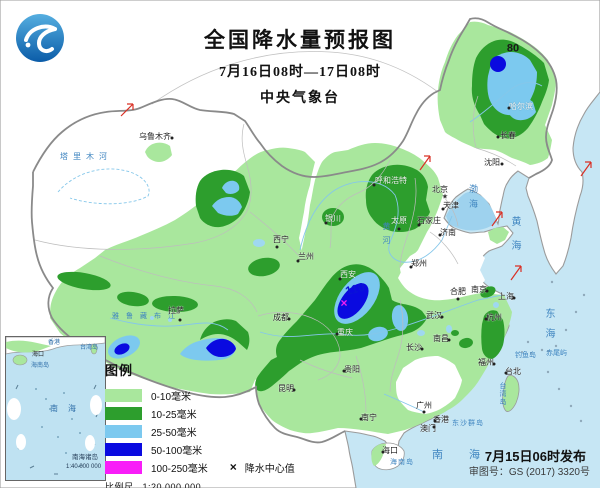 The width and height of the screenshot is (600, 488). What do you see at coordinates (493, 334) in the screenshot?
I see `precip-10-25-zhejiang` at bounding box center [493, 334].